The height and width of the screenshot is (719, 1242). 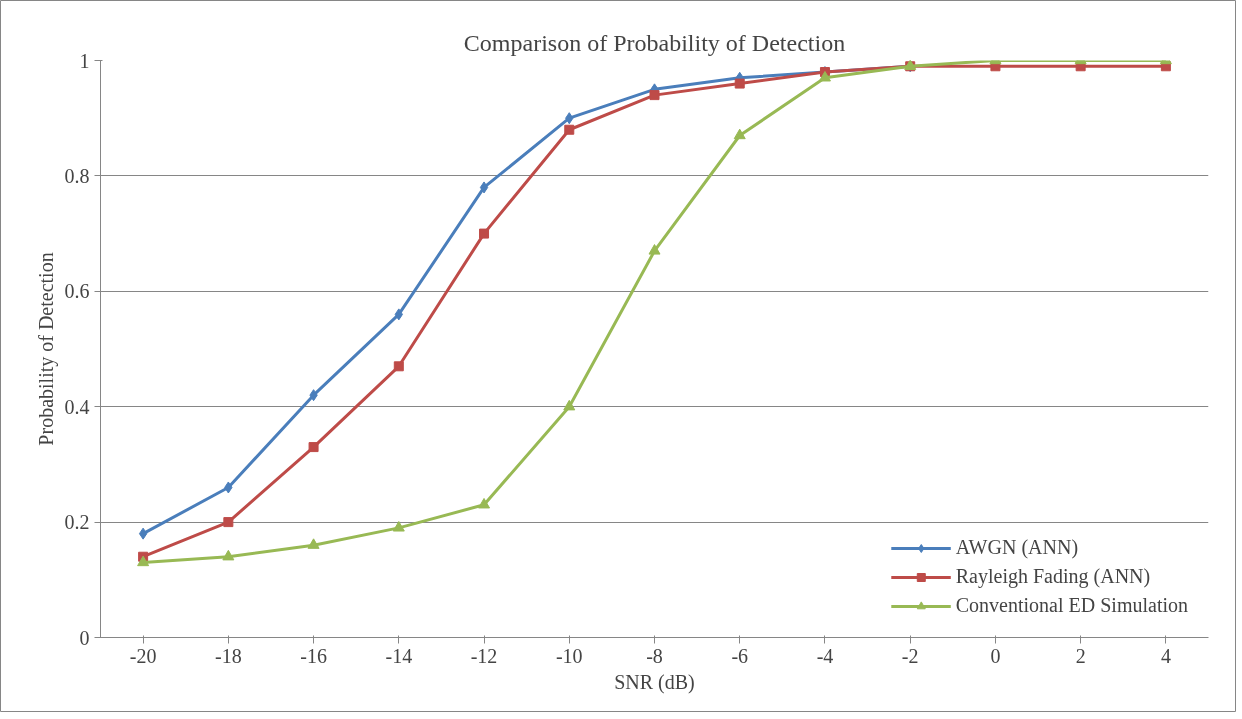 I want to click on x-tick-label: -14, so click(x=399, y=655).